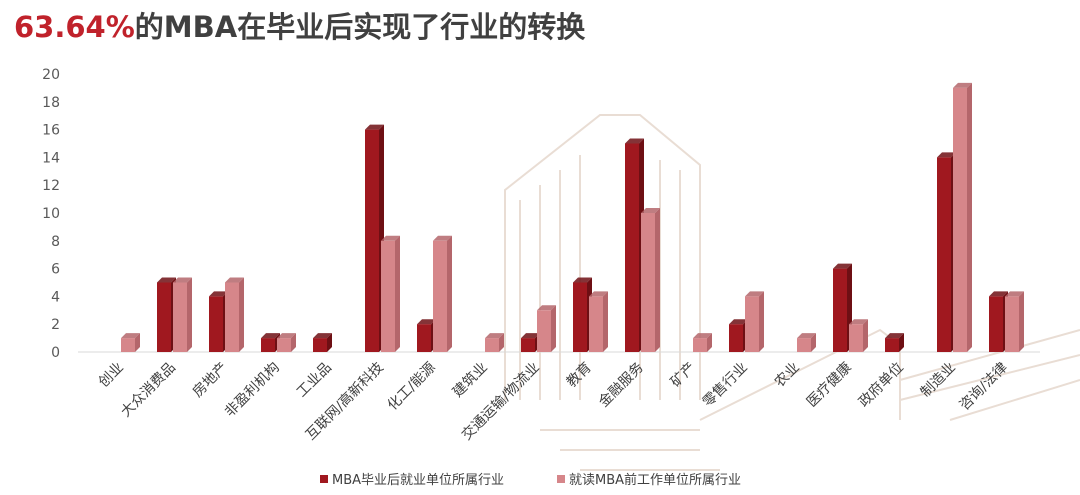  I want to click on x-tick-label: 矿产, so click(683, 375).